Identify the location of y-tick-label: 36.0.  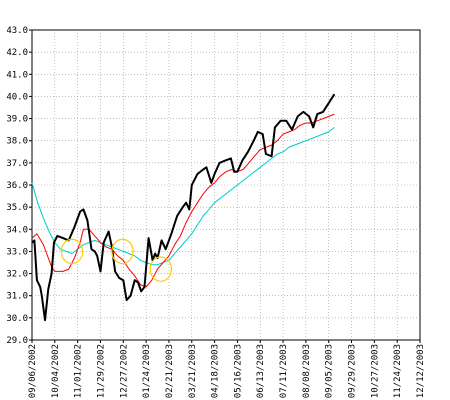
(17, 186).